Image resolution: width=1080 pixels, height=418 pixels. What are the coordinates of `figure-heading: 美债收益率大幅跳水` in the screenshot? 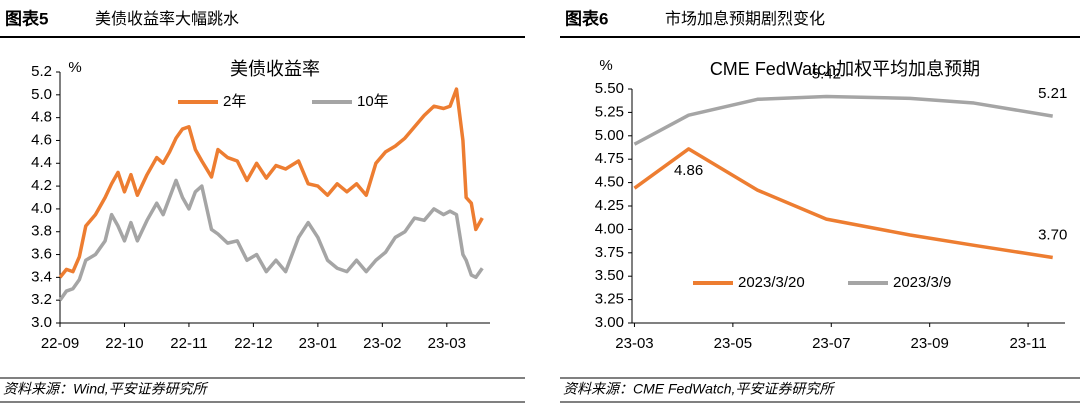 It's located at (167, 19).